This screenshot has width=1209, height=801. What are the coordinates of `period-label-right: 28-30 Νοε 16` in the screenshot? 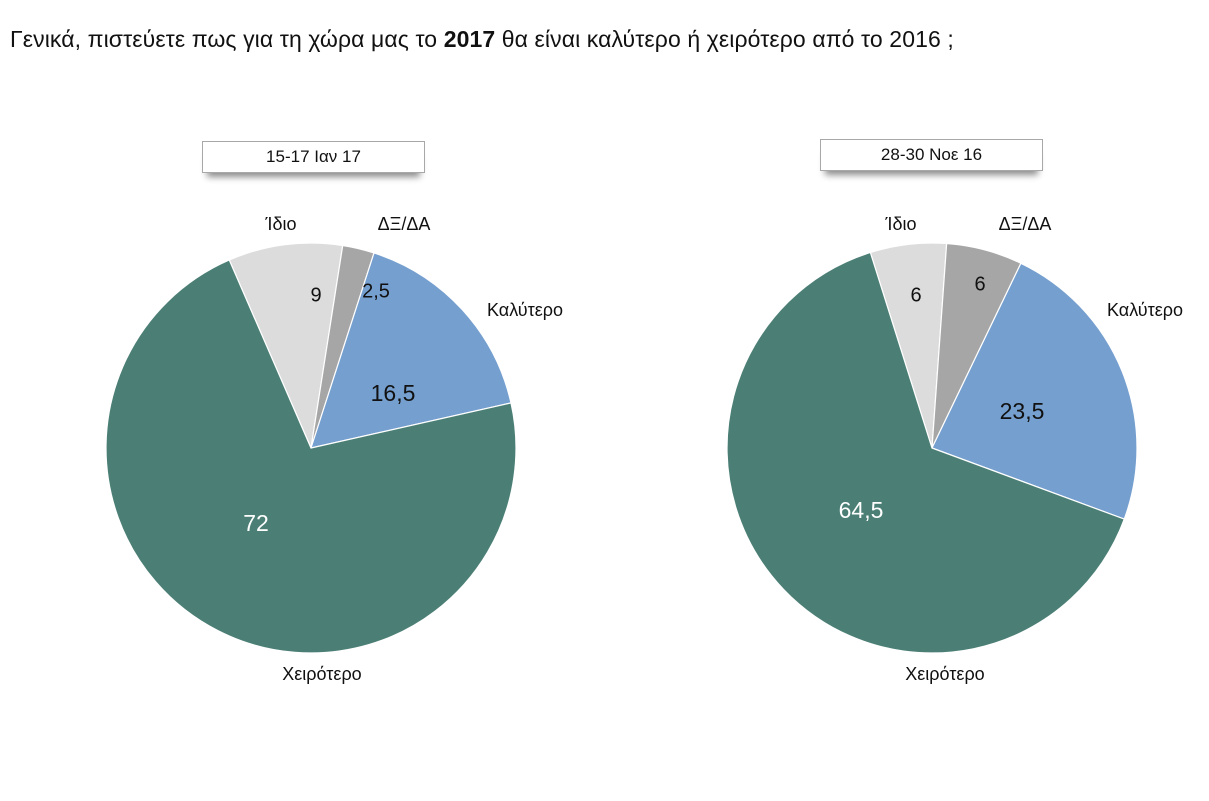 It's located at (931, 155).